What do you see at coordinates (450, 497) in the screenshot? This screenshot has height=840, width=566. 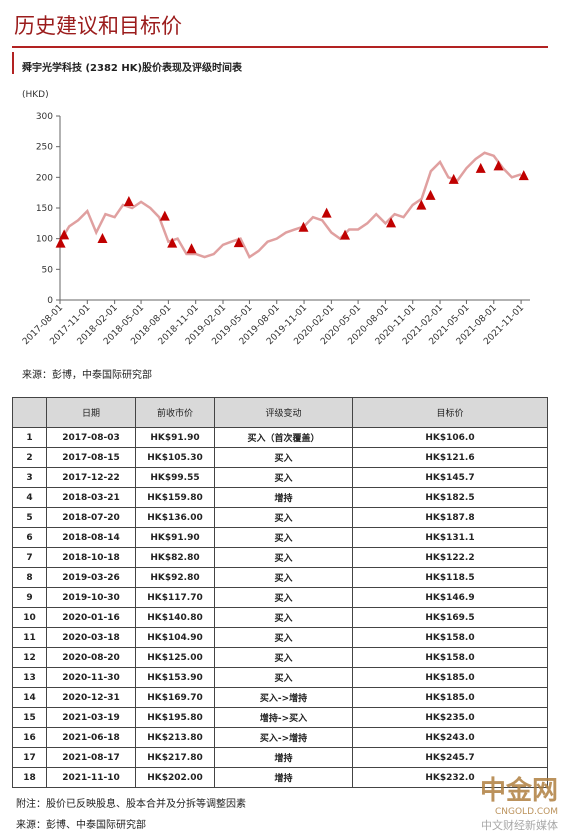 I see `table-cell: HK$182.5` at bounding box center [450, 497].